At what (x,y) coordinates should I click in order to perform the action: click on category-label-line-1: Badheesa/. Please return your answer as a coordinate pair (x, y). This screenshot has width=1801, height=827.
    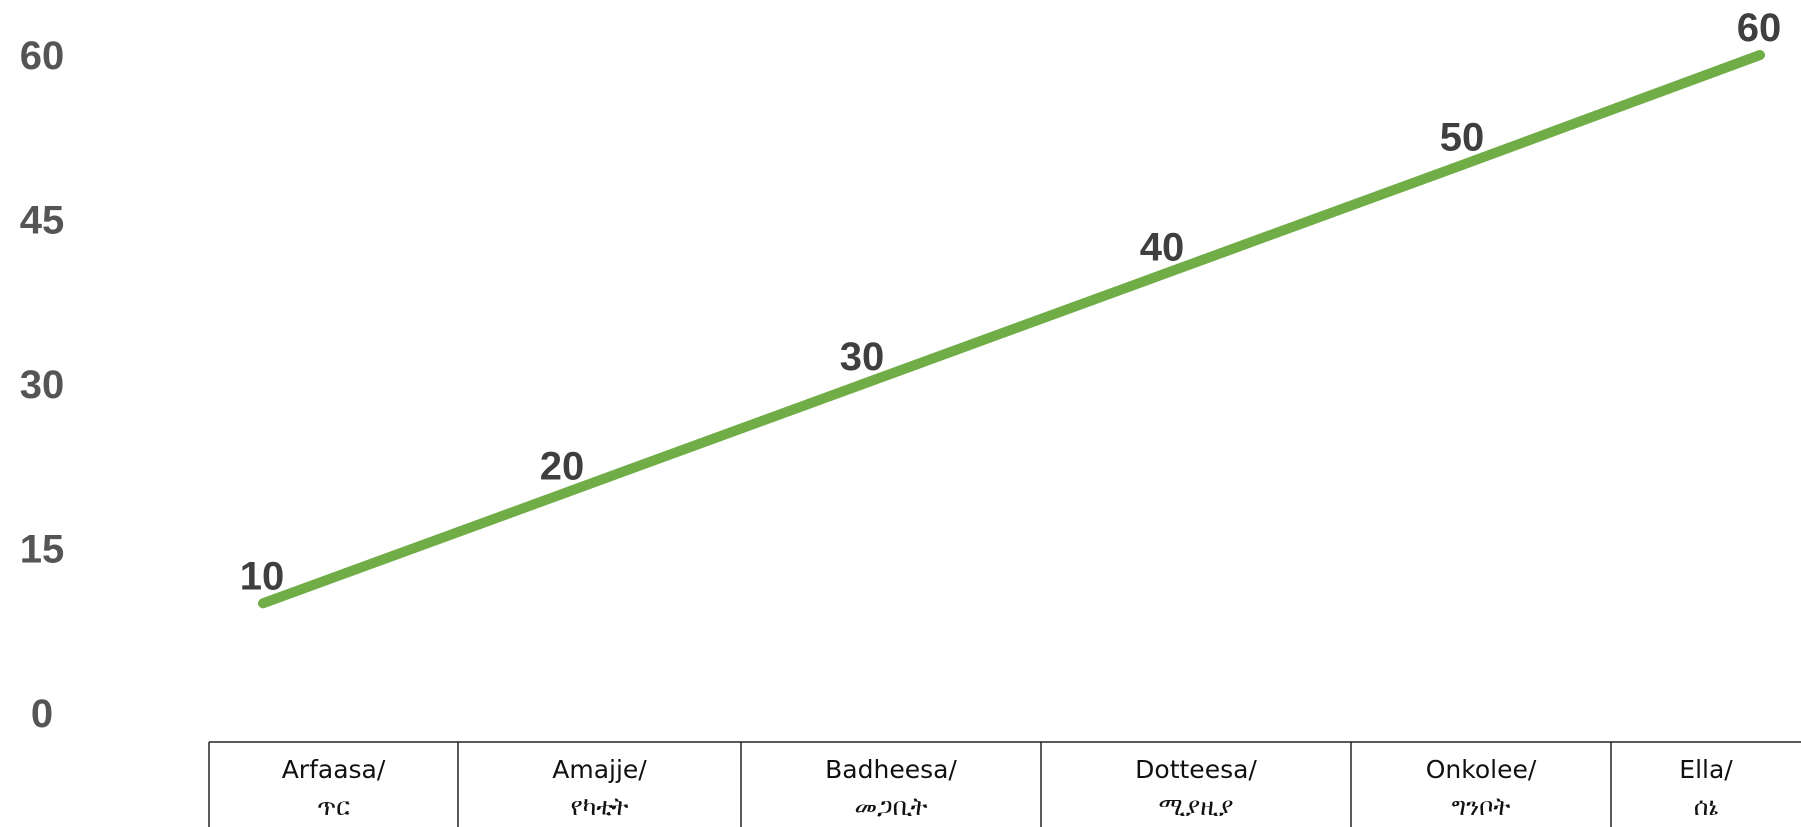
    Looking at the image, I should click on (891, 769).